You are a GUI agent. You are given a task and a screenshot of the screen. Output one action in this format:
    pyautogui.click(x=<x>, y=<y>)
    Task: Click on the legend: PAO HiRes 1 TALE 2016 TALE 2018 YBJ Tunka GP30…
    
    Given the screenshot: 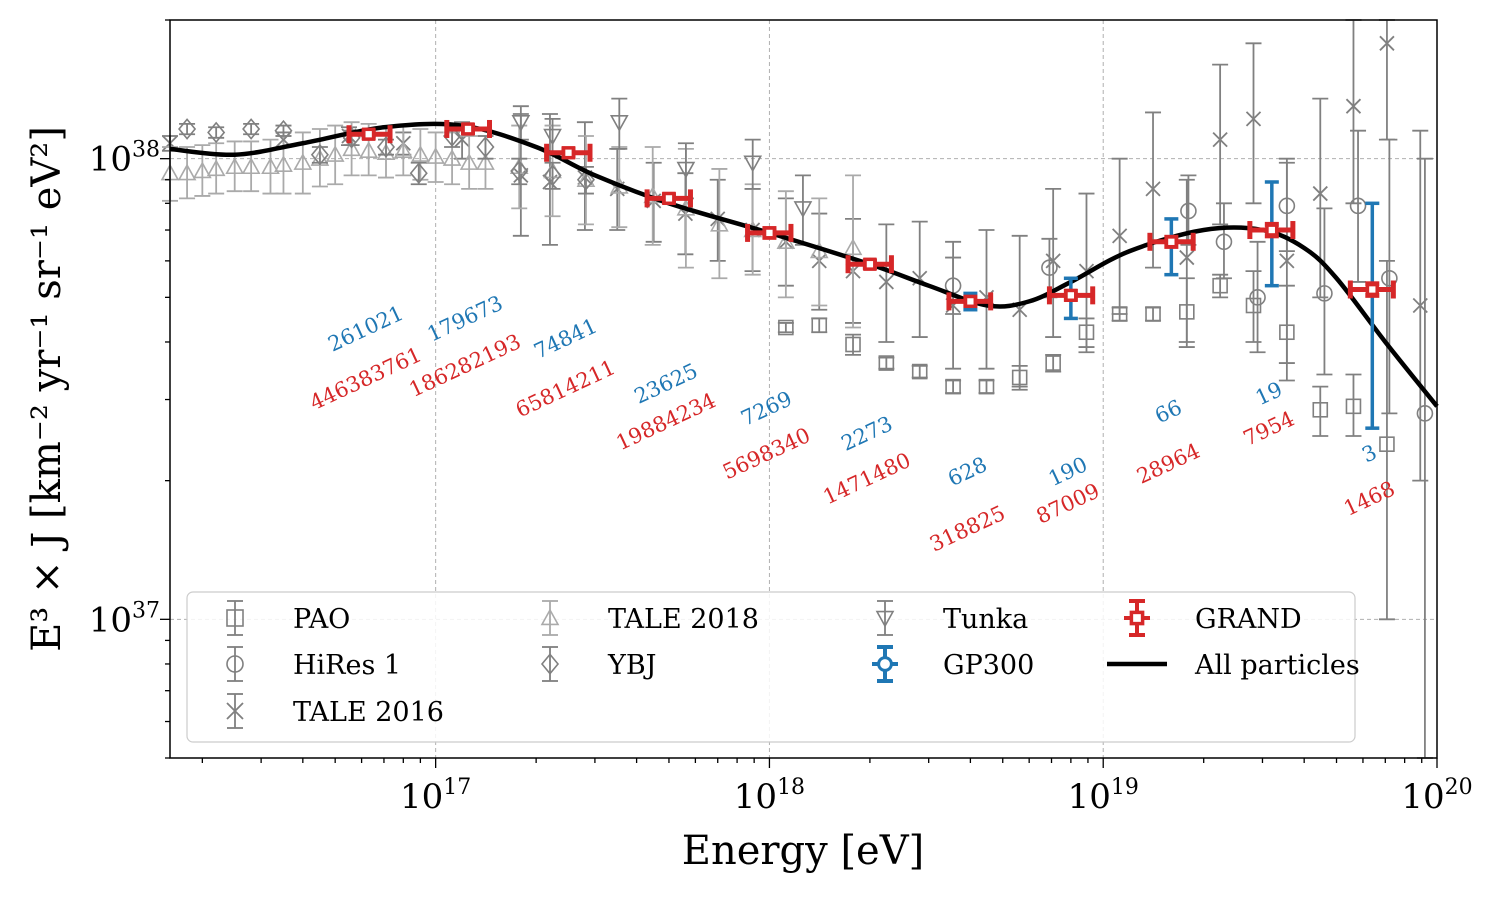 What is the action you would take?
    pyautogui.click(x=773, y=667)
    